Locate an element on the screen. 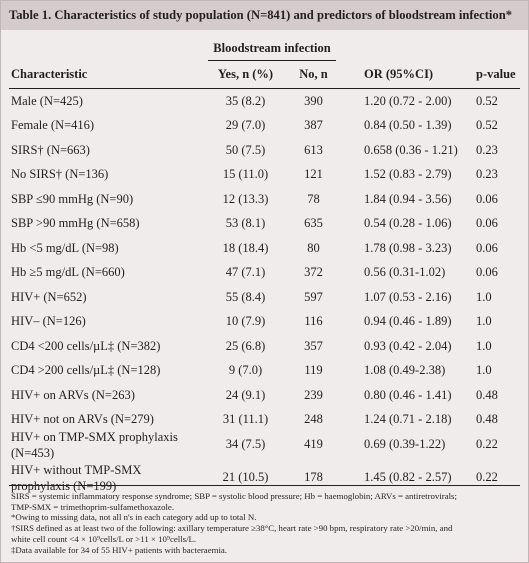  cell-yes: 55 (8.4) is located at coordinates (245, 297).